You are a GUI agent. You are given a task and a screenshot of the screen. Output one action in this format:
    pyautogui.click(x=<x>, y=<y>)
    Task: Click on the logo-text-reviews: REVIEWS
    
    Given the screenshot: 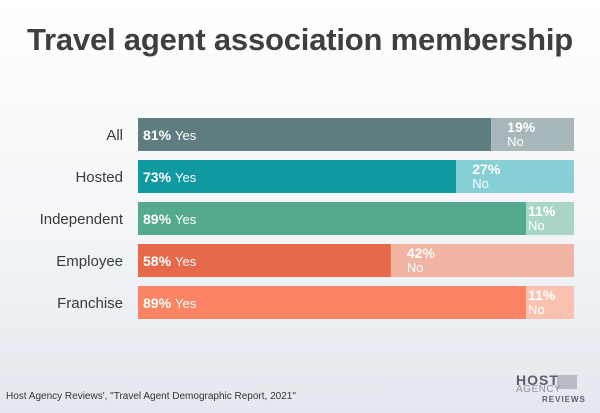 What is the action you would take?
    pyautogui.click(x=564, y=399)
    